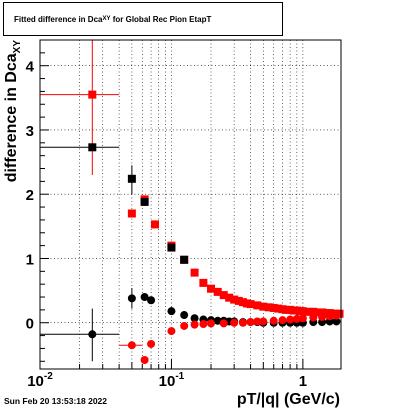 The image size is (400, 409). What do you see at coordinates (30, 195) in the screenshot?
I see `y-tick-label: 2` at bounding box center [30, 195].